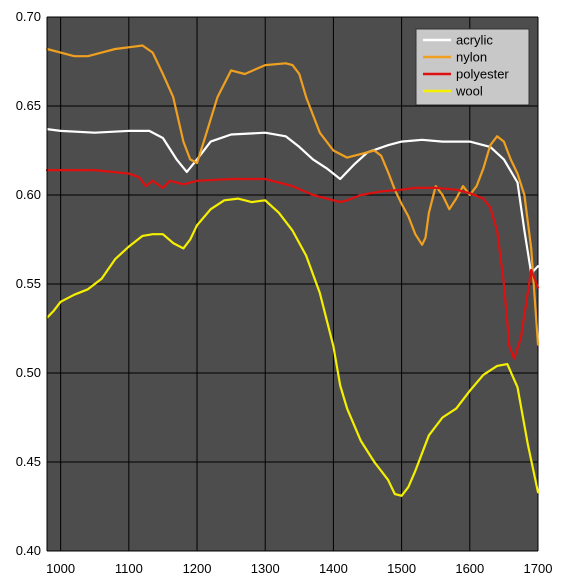  What do you see at coordinates (265, 568) in the screenshot?
I see `x-tick-label: 1300` at bounding box center [265, 568].